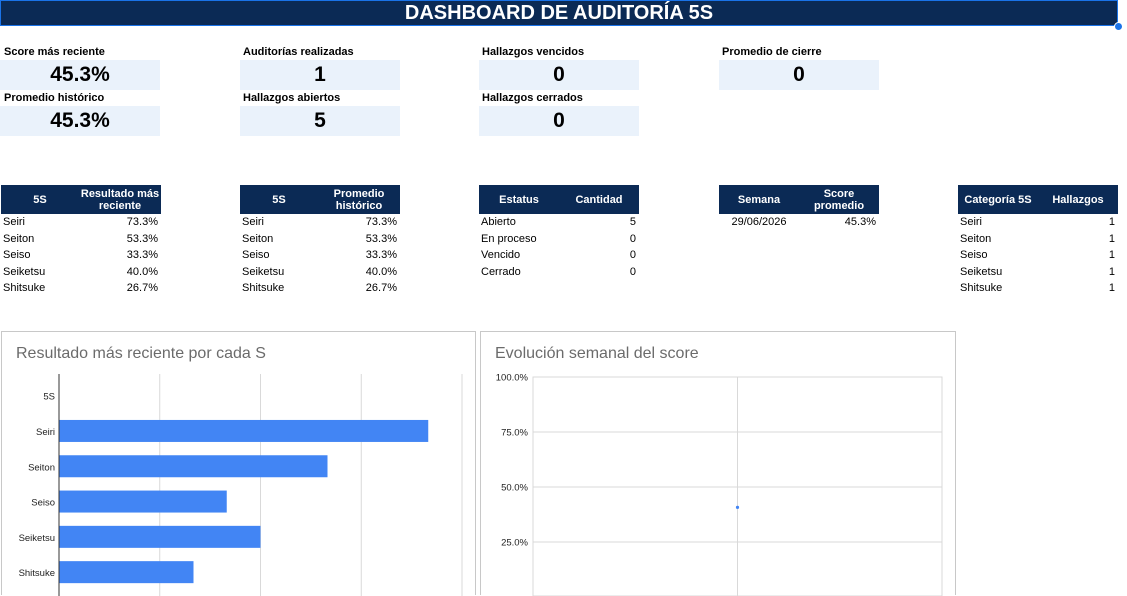 The width and height of the screenshot is (1127, 596). What do you see at coordinates (839, 199) in the screenshot?
I see `header-score-promedio: Score promedio` at bounding box center [839, 199].